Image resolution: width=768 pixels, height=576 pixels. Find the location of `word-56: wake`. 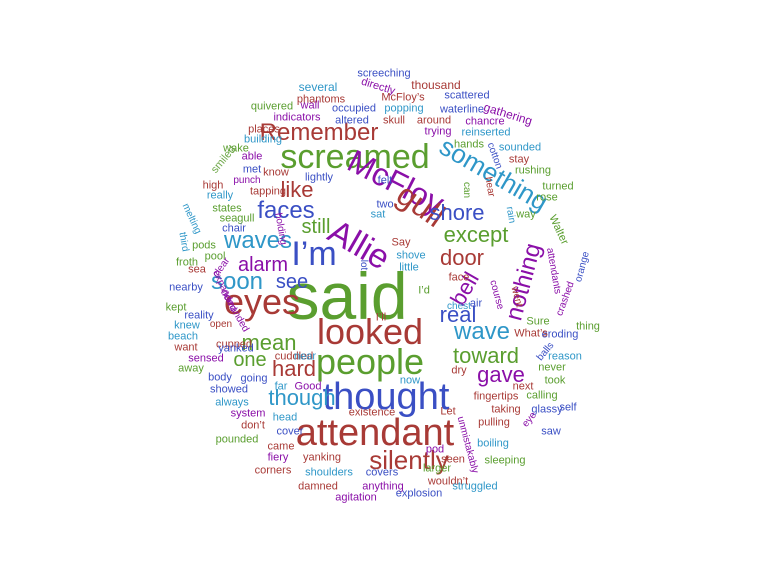

word-56: wake is located at coordinates (236, 148).